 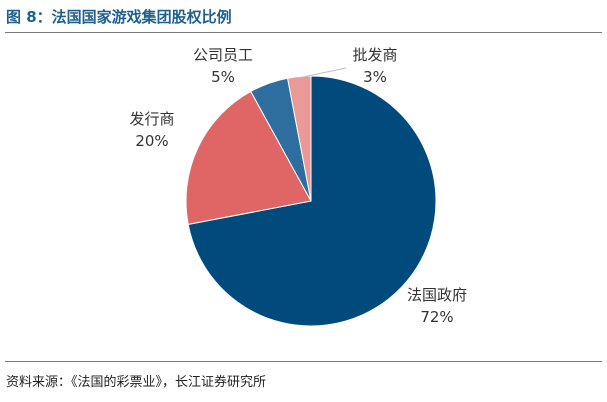 I want to click on slice-label-employees: 公司员工, so click(x=223, y=55).